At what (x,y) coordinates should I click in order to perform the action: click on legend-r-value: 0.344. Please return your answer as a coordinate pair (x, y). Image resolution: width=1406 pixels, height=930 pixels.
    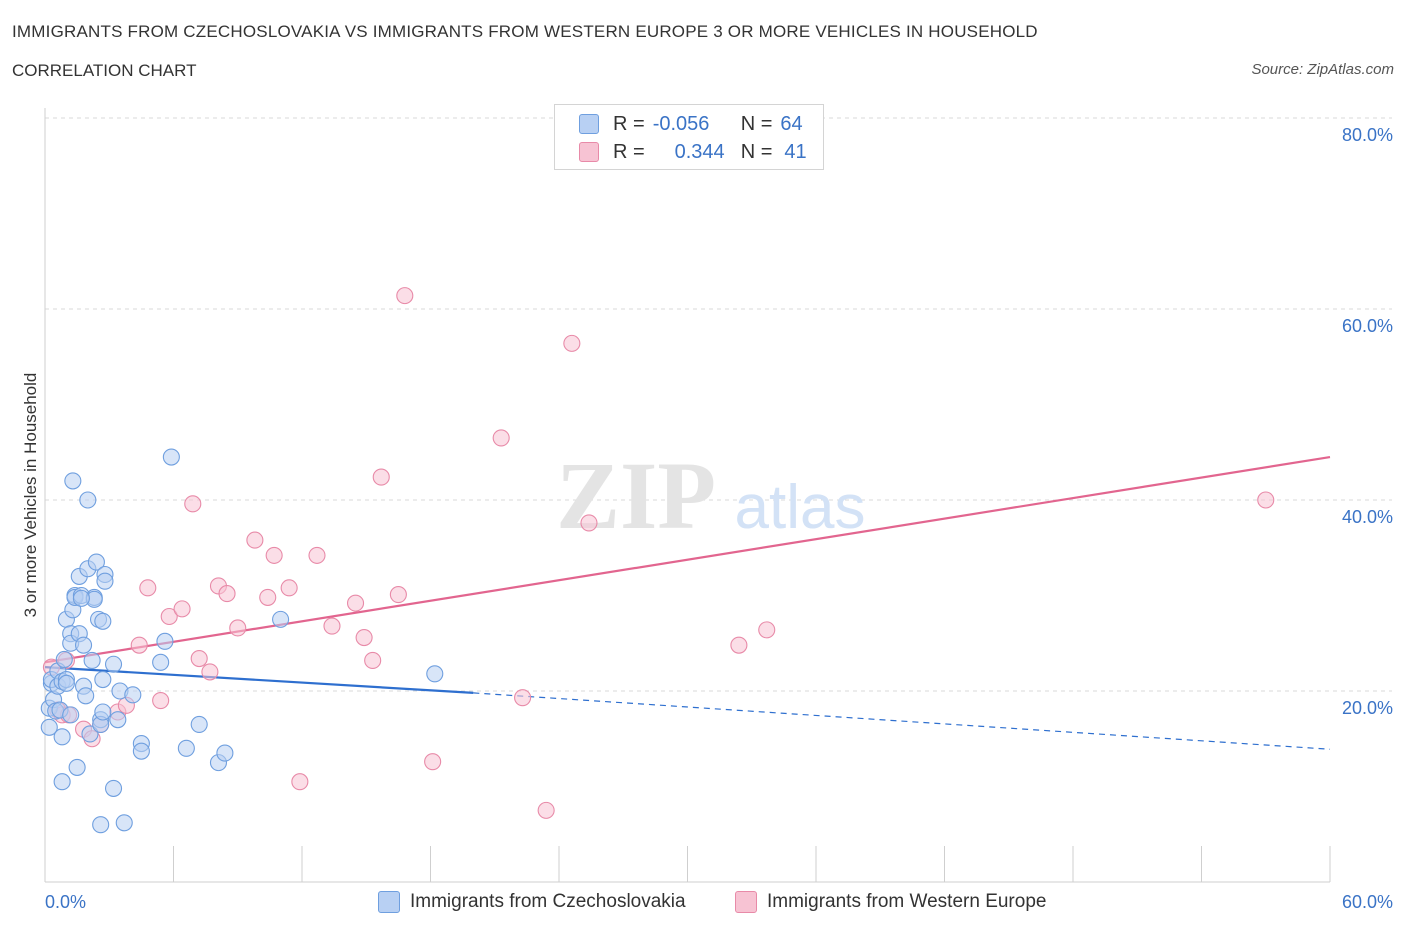
    Looking at the image, I should click on (699, 151).